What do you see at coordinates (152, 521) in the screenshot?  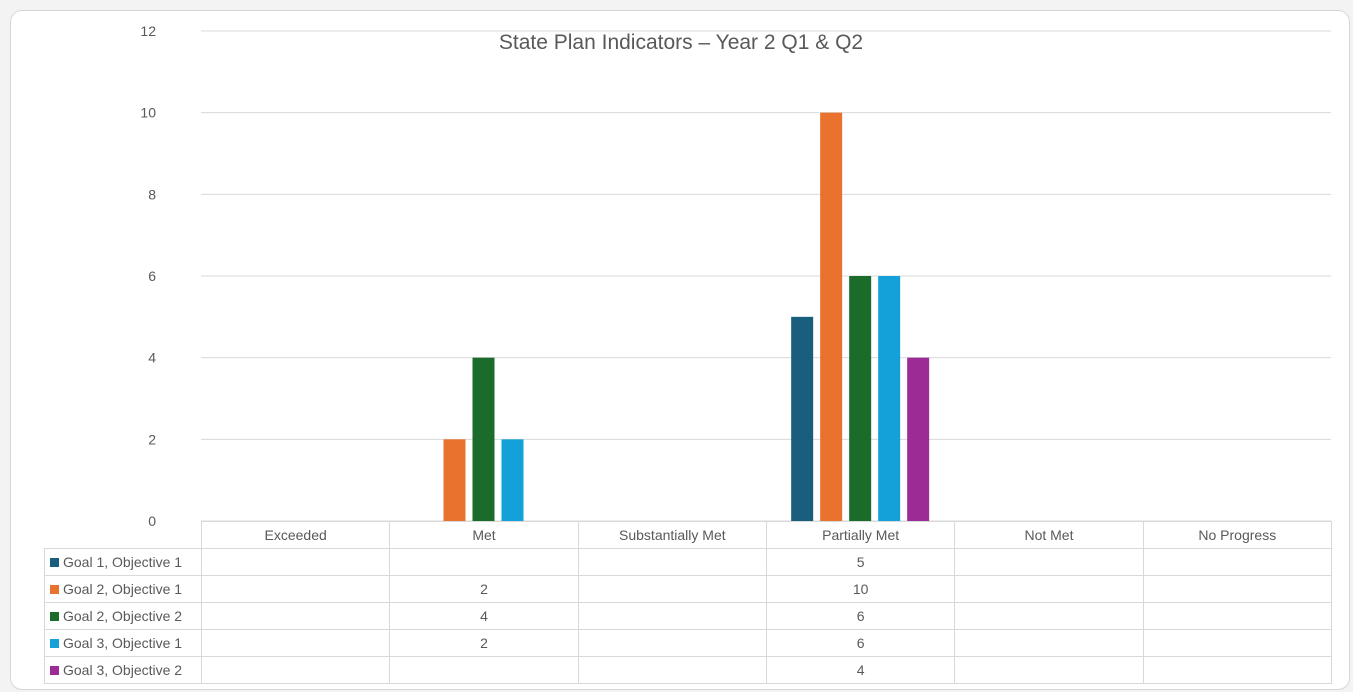 I see `y-tick-label: 0` at bounding box center [152, 521].